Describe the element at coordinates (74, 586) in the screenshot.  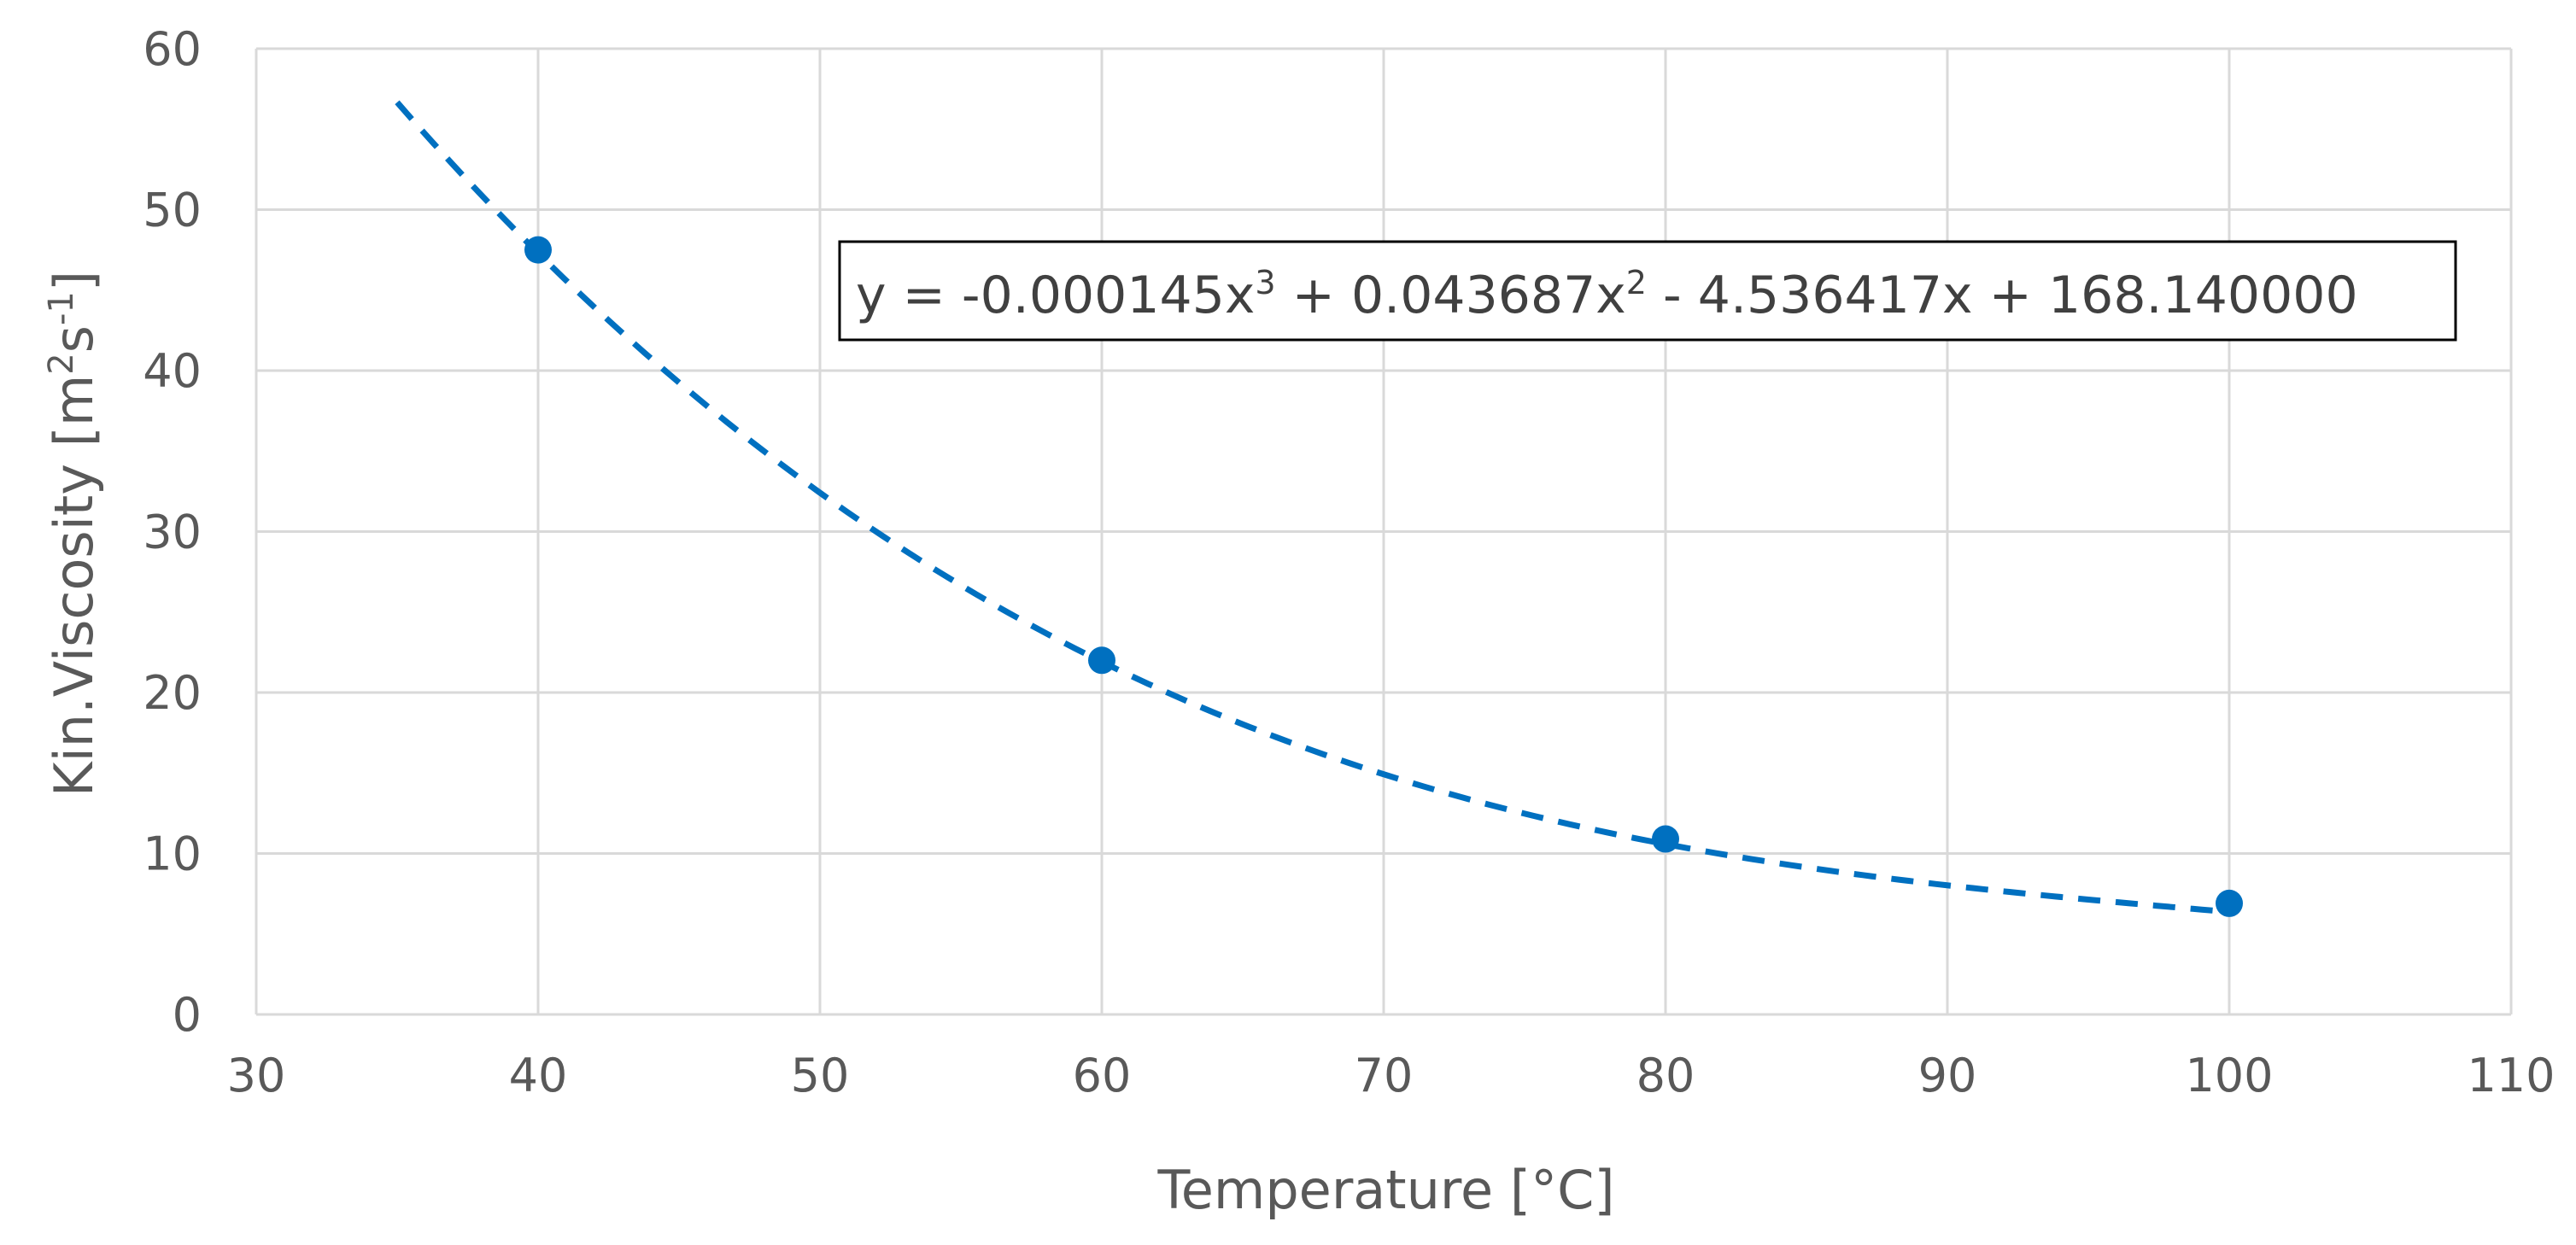
I see `y-axis-title-main: Kin.Viscosity [m` at that location.